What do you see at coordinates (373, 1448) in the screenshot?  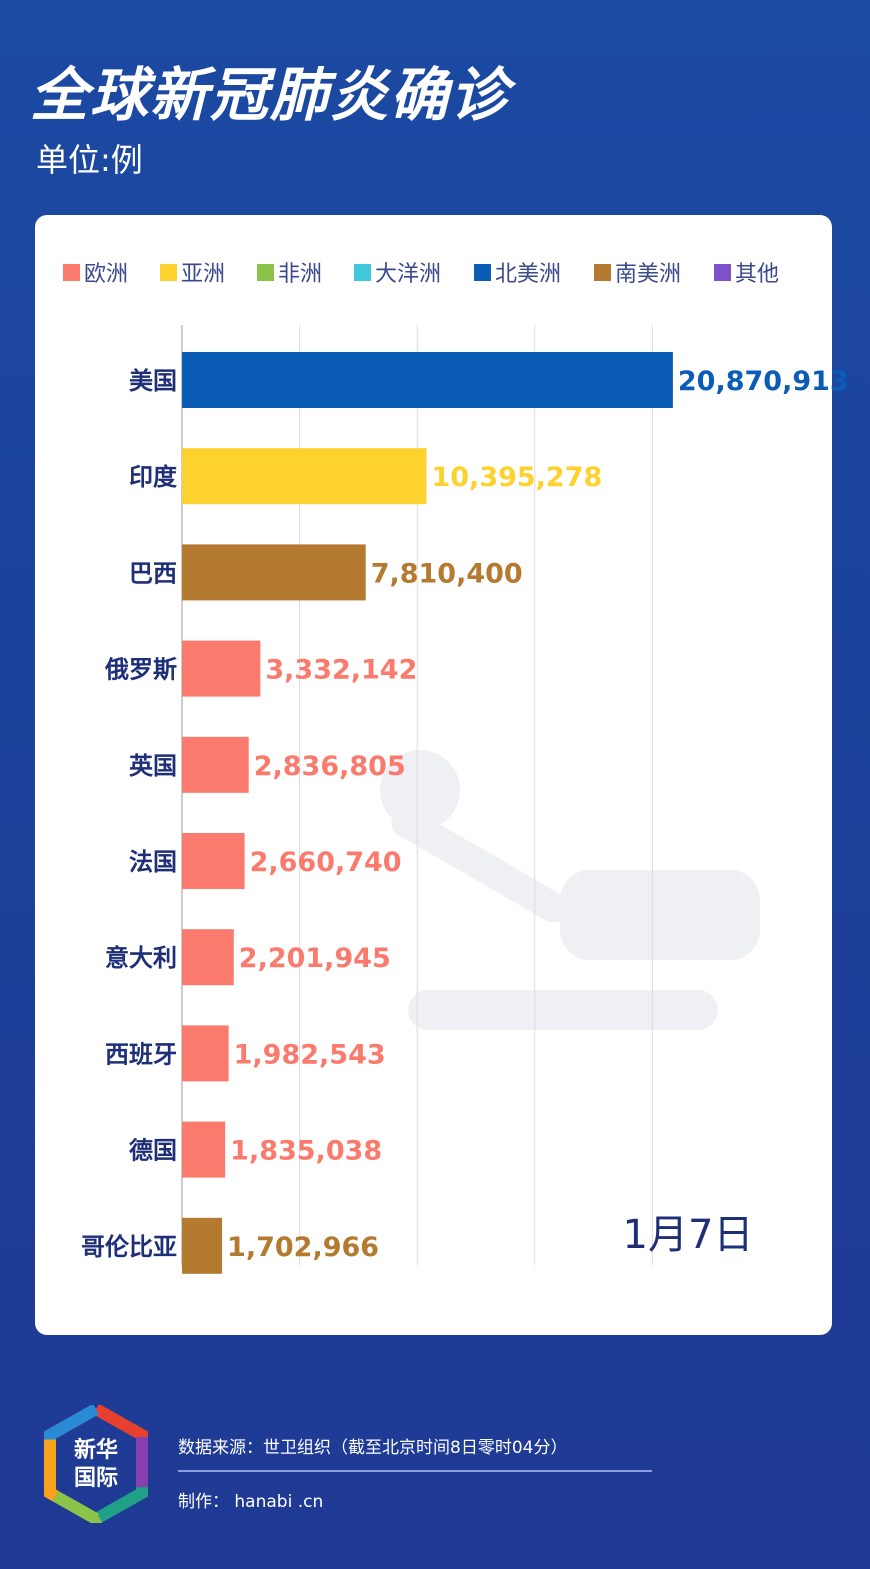 I see `data-source: 数据来源：世卫组织（截至北京时间8日零时04分）` at bounding box center [373, 1448].